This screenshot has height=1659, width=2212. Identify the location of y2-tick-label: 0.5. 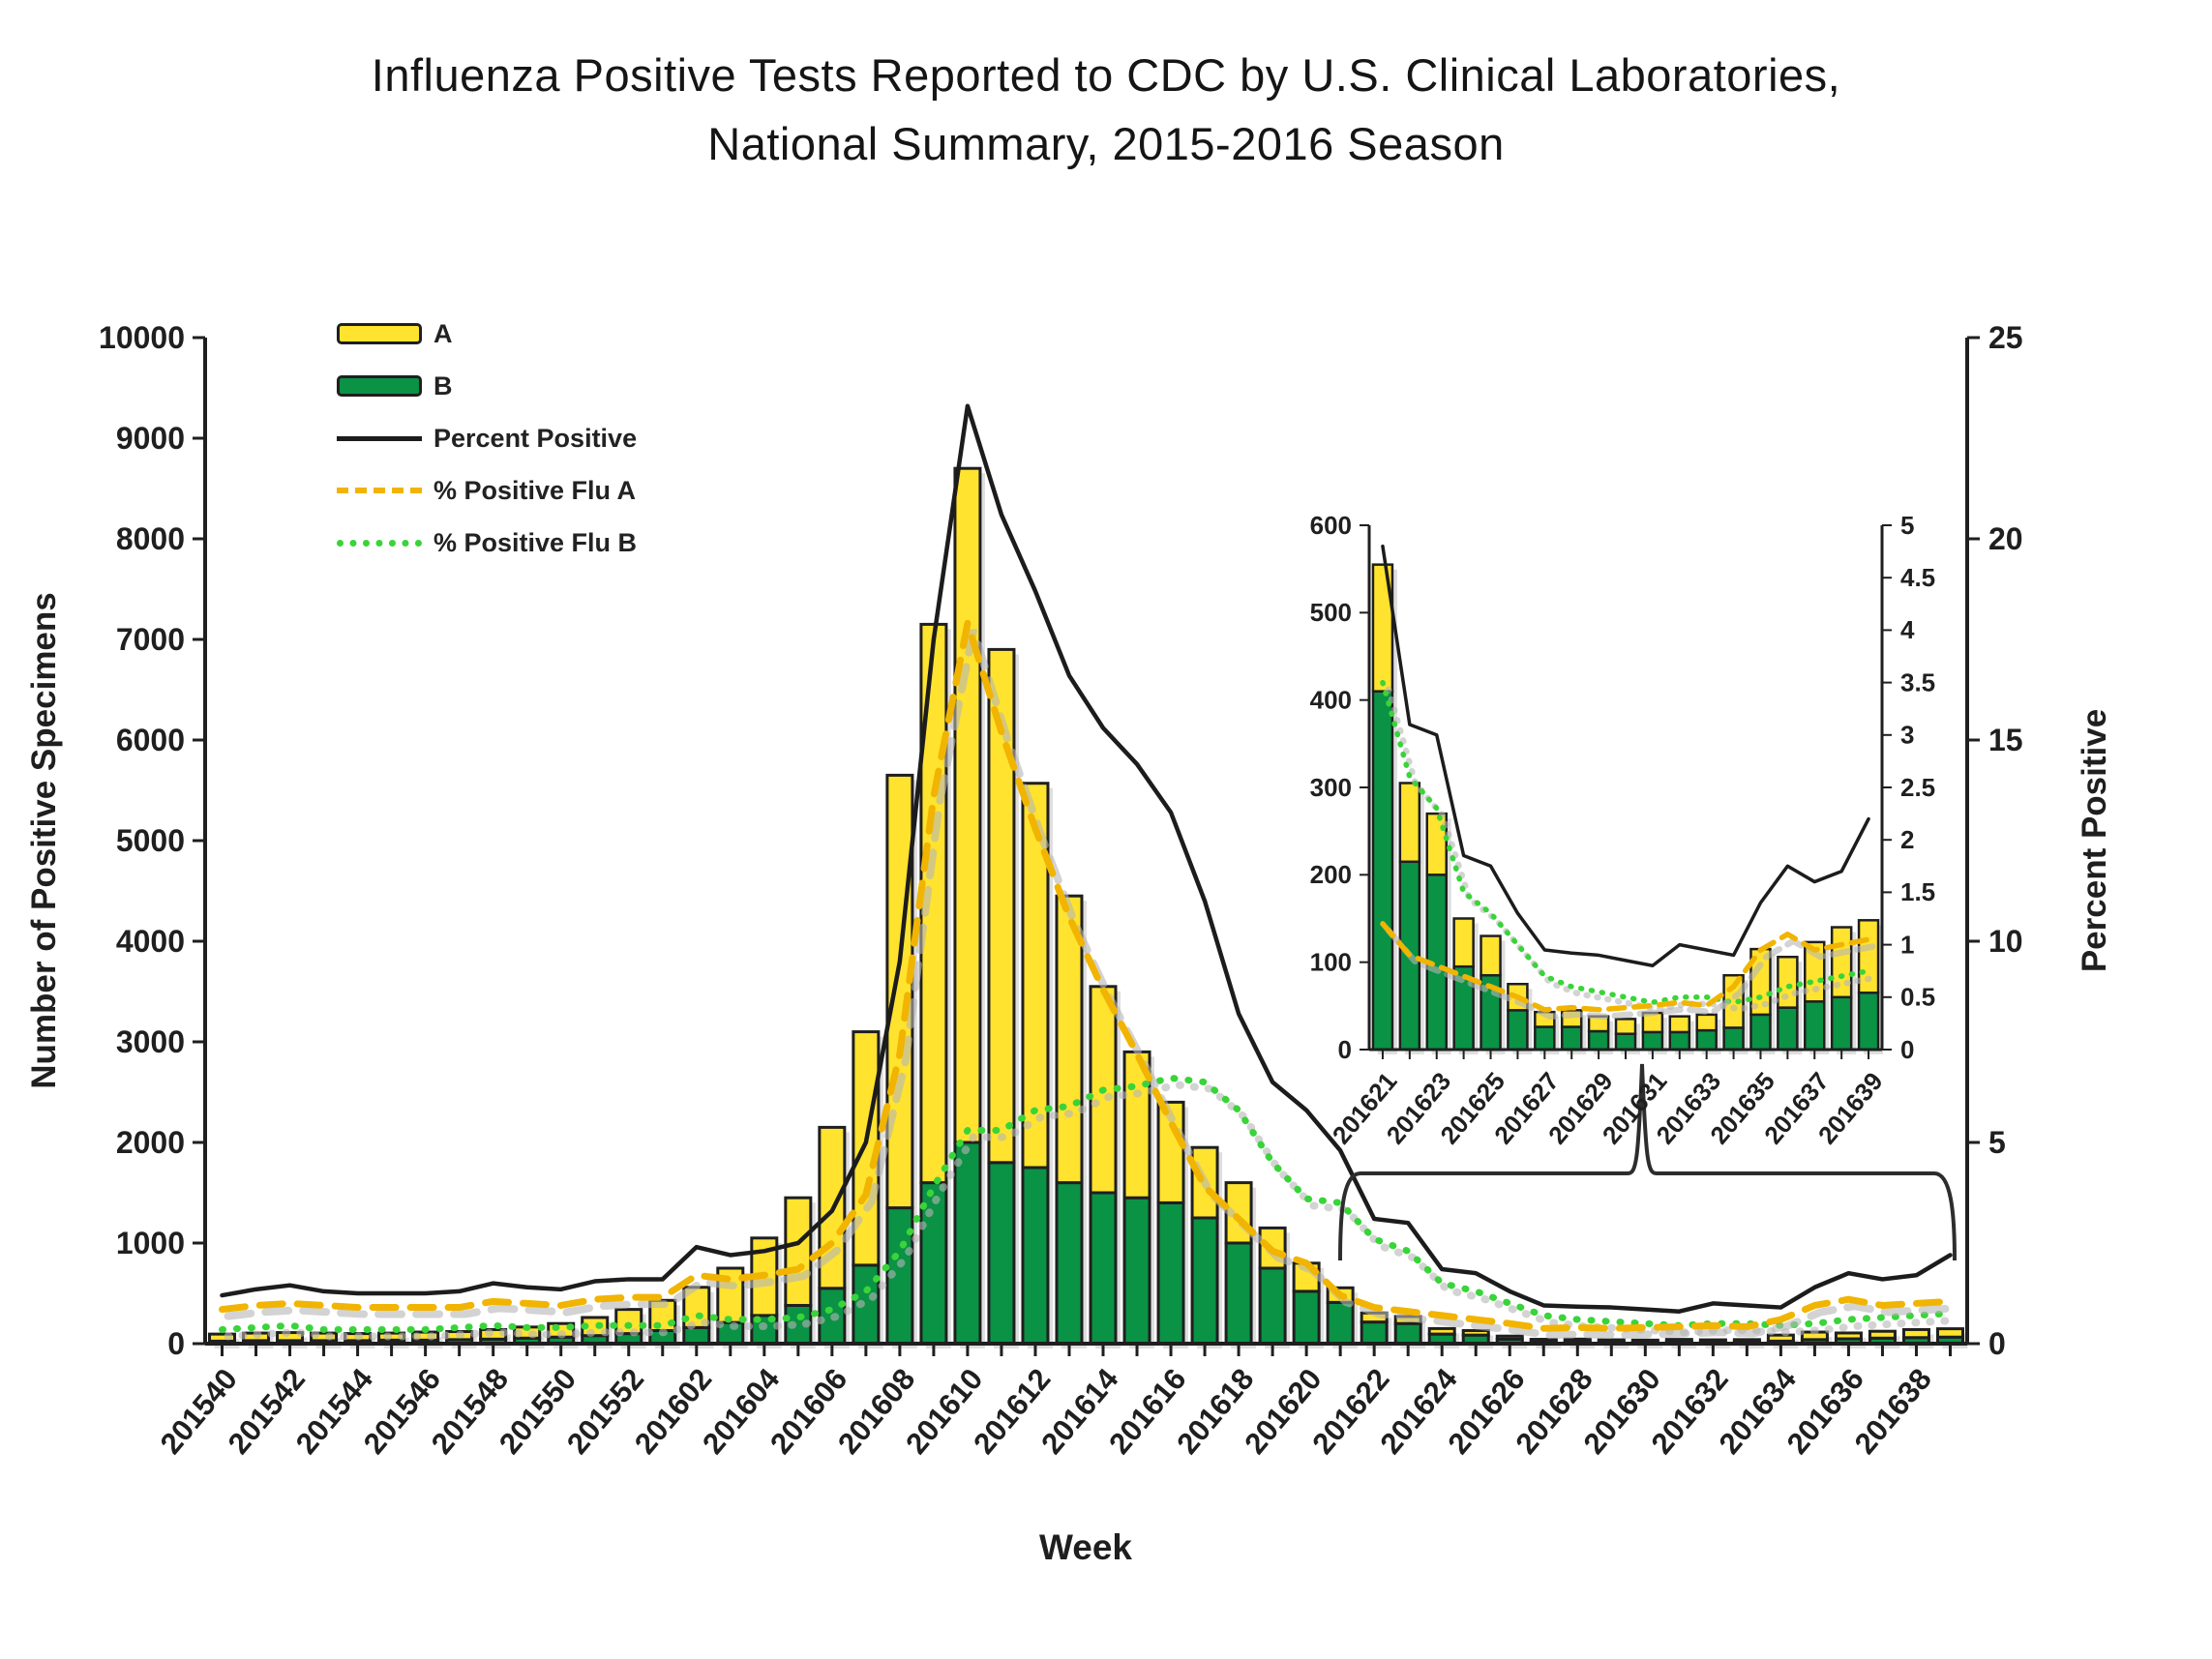
(1917, 998).